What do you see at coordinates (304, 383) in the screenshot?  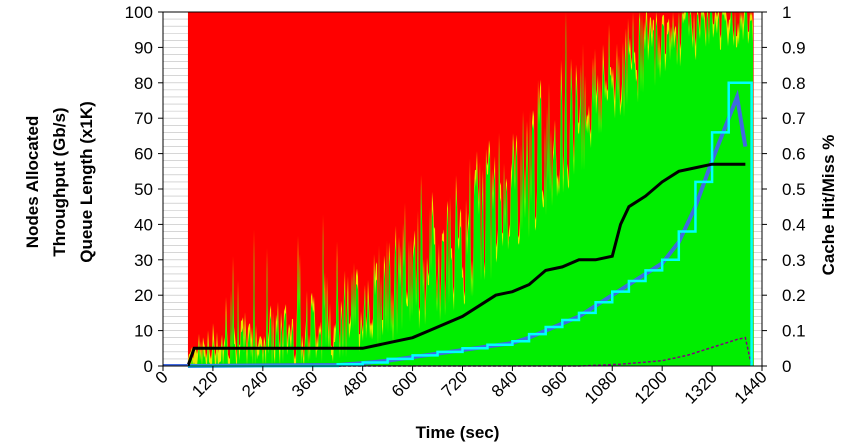 I see `x-tick-label: 360` at bounding box center [304, 383].